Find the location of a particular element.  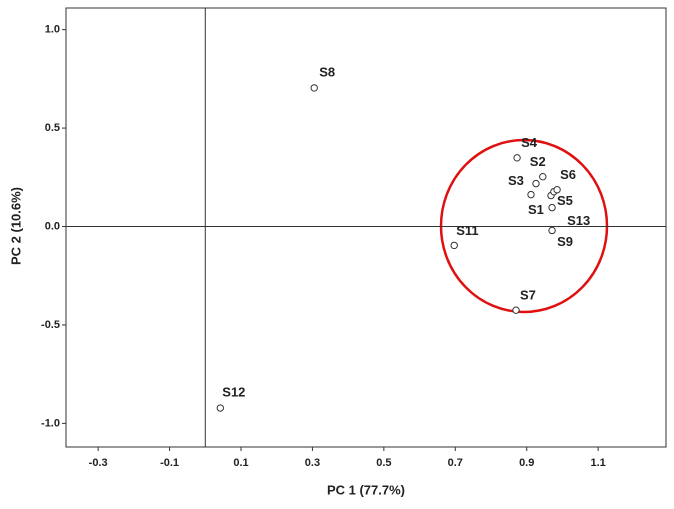

point-label: S2 is located at coordinates (538, 161).